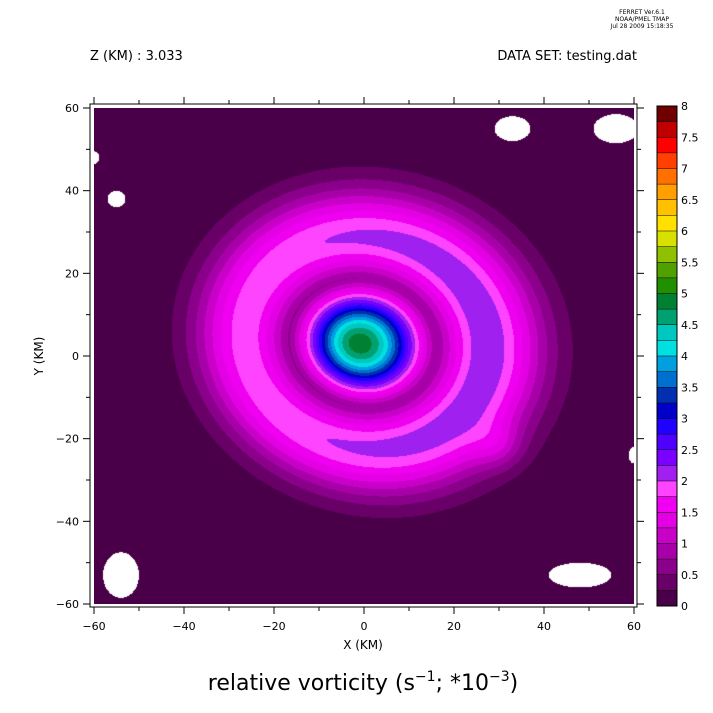 The height and width of the screenshot is (713, 713). Describe the element at coordinates (39, 357) in the screenshot. I see `y-axis-title: Y (KM)` at that location.